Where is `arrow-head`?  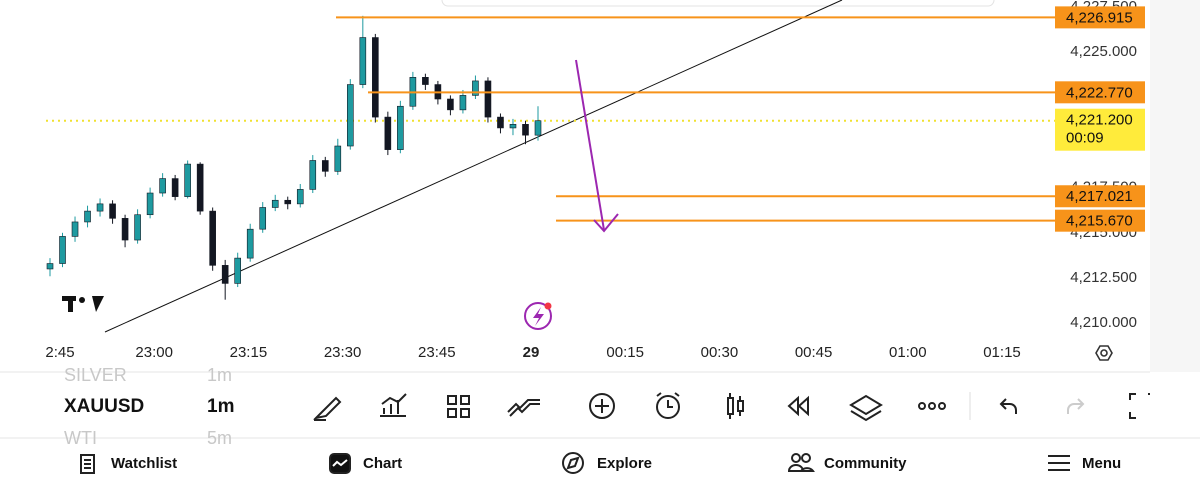 arrow-head is located at coordinates (606, 223).